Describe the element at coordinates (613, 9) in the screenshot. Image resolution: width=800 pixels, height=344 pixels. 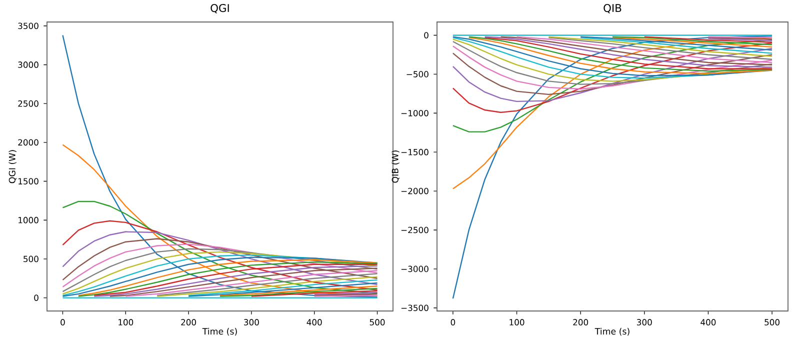
I see `chart-title: QIB` at that location.